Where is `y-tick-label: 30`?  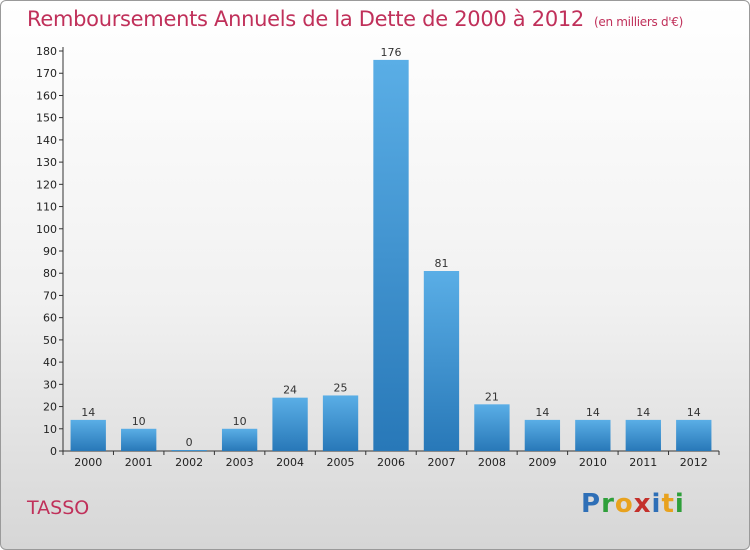 y-tick-label: 30 is located at coordinates (50, 384).